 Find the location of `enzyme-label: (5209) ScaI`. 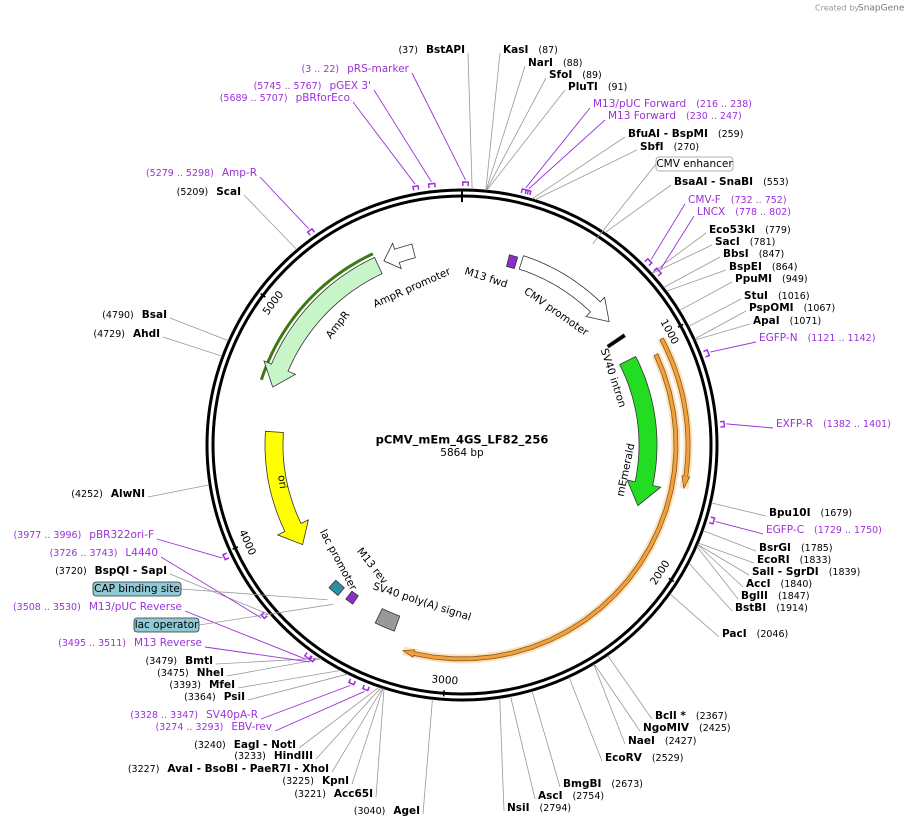

enzyme-label: (5209) ScaI is located at coordinates (209, 192).